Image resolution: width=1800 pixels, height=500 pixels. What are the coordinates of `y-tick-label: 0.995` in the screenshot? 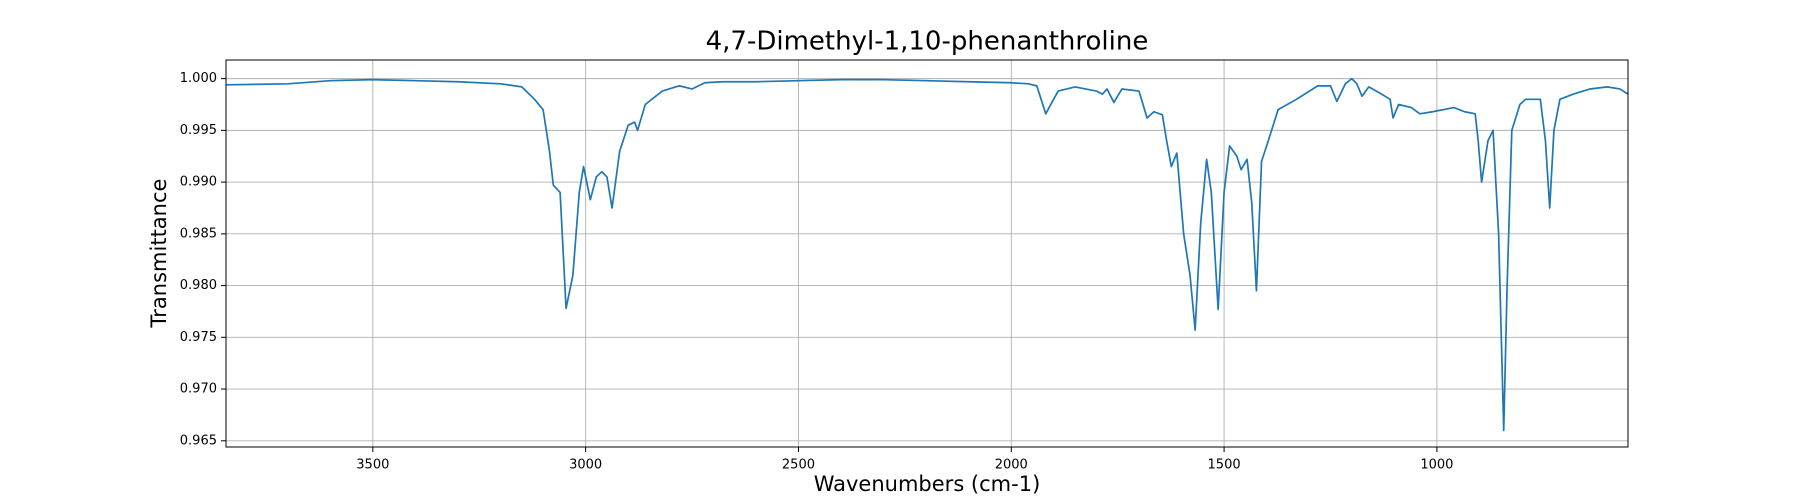 It's located at (198, 130).